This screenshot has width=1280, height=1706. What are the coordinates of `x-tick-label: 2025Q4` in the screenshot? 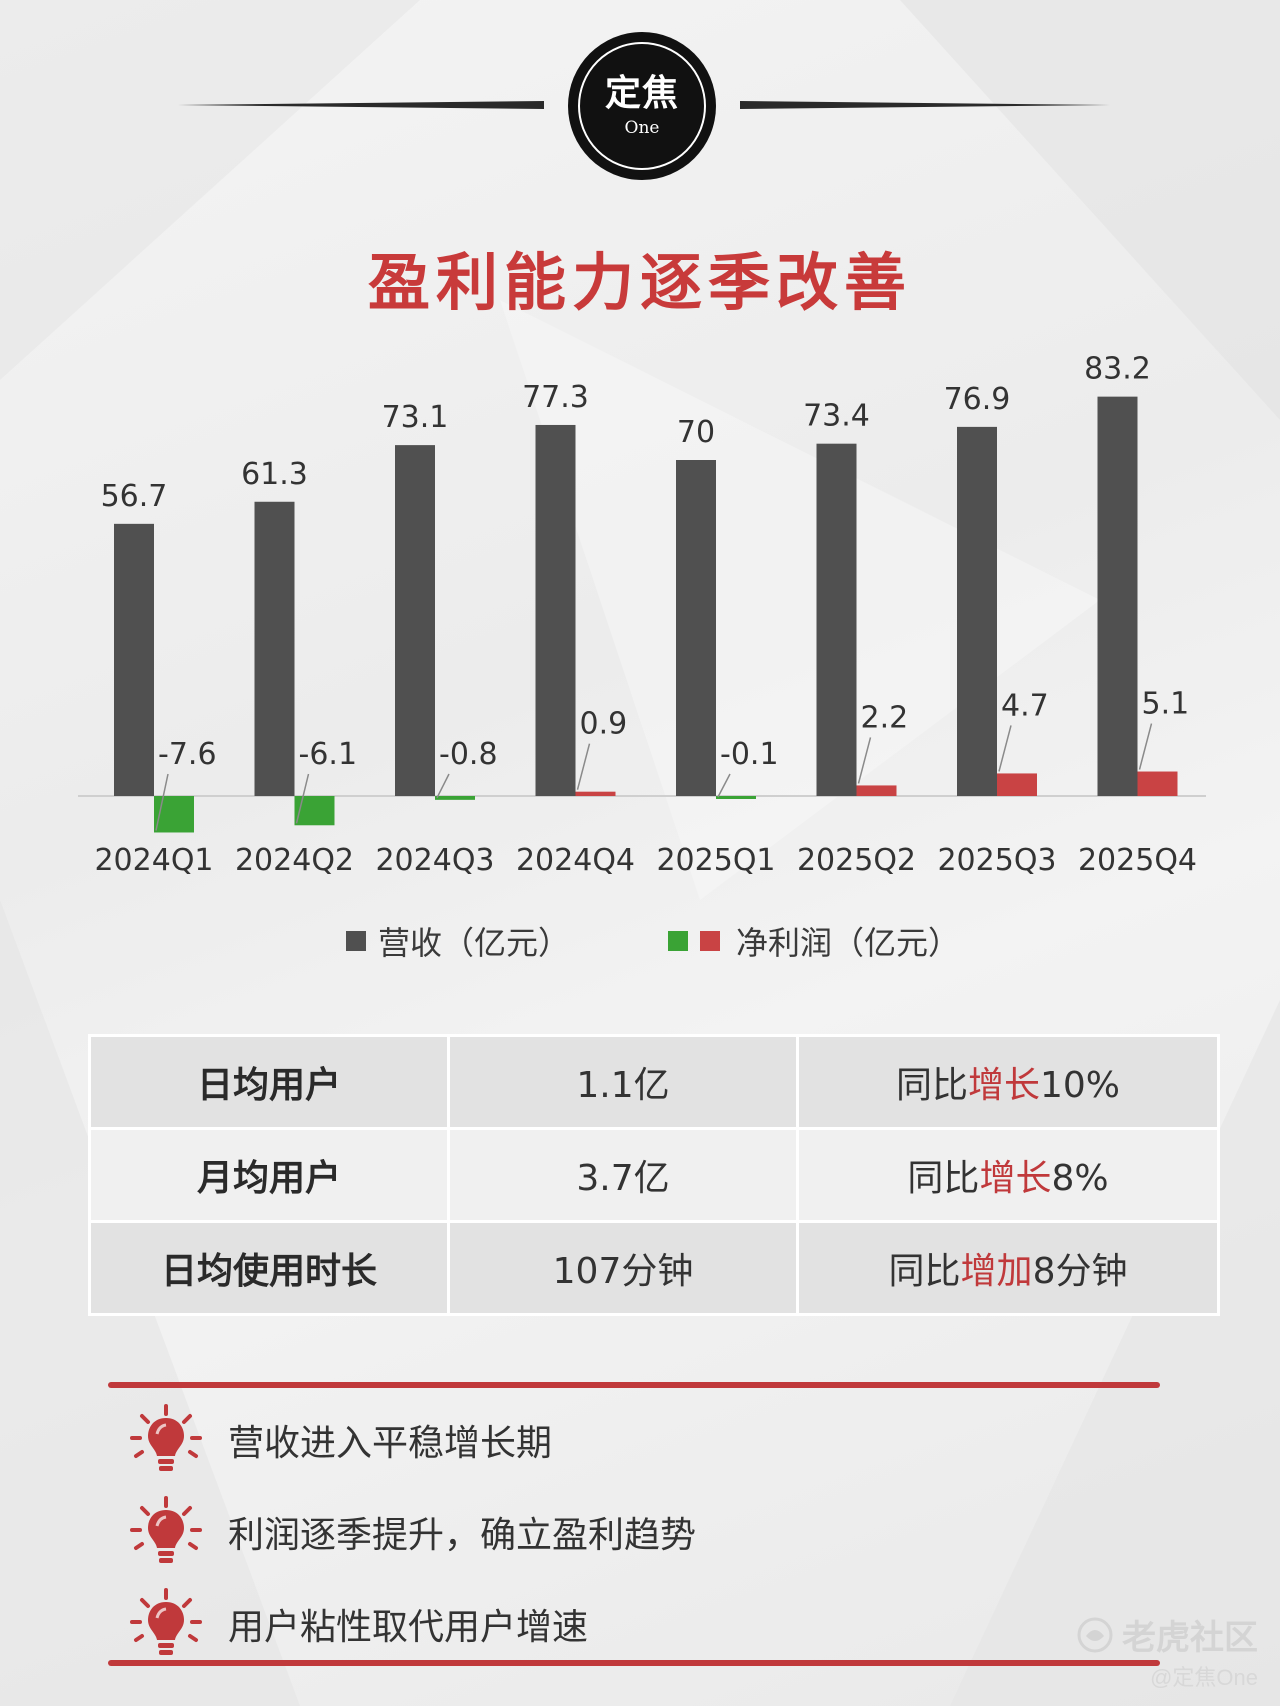 It's located at (1137, 860).